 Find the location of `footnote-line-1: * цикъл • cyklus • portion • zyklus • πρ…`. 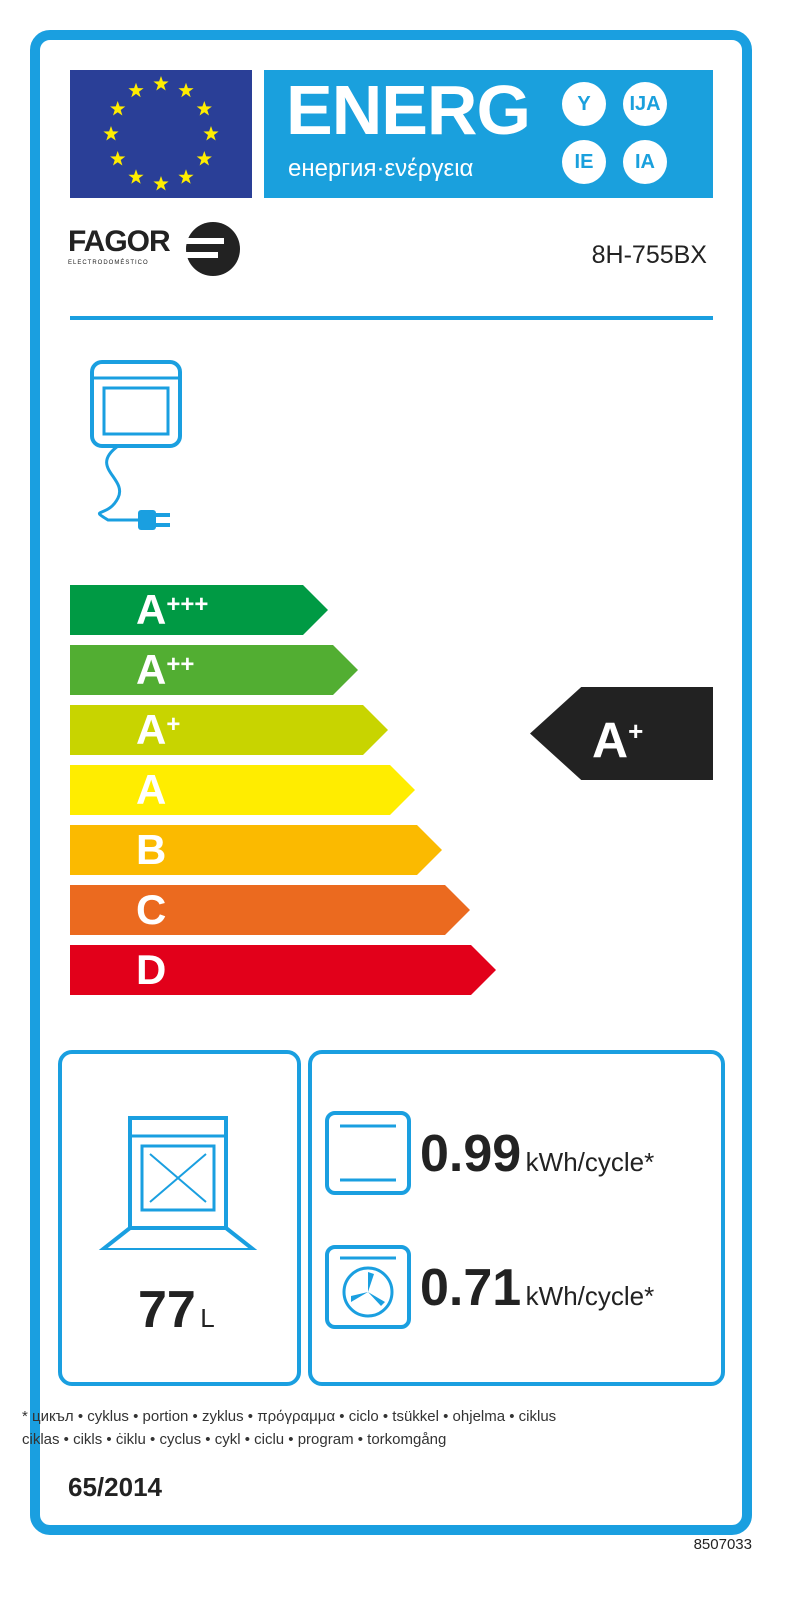

footnote-line-1: * цикъл • cyklus • portion • zyklus • πρ… is located at coordinates (289, 1416).